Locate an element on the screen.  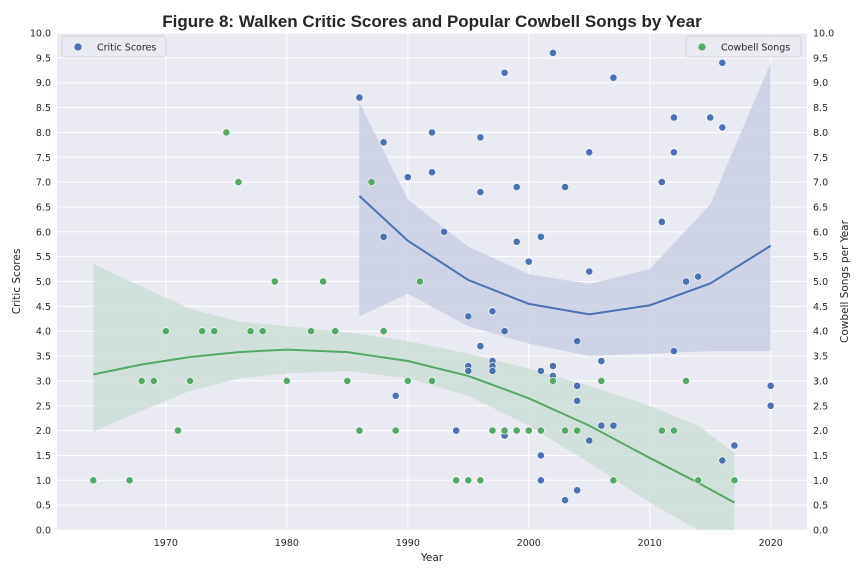
y-tick-label-right: 3.5 is located at coordinates (820, 357).